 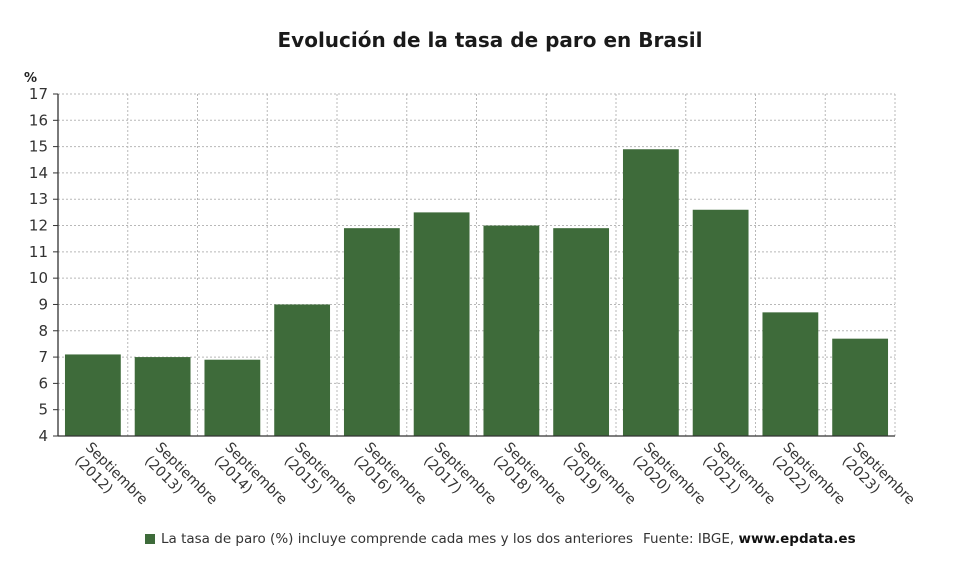 What do you see at coordinates (319, 480) in the screenshot?
I see `x-tick-label: Septiembre(2015)` at bounding box center [319, 480].